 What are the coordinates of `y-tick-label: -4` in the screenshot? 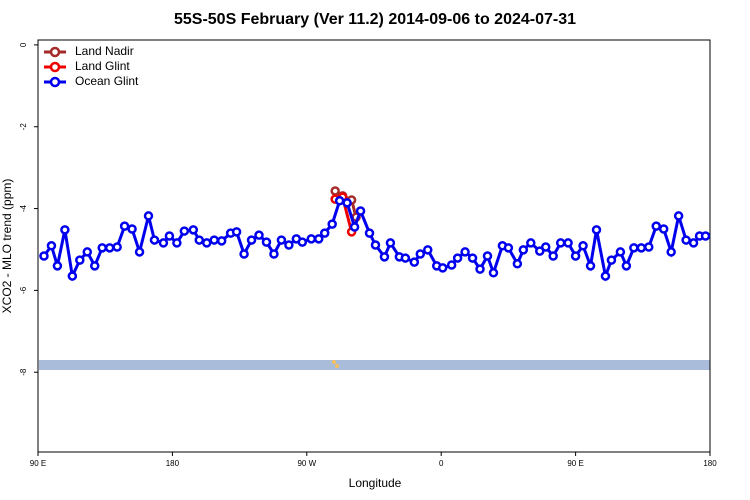 It's located at (23, 208).